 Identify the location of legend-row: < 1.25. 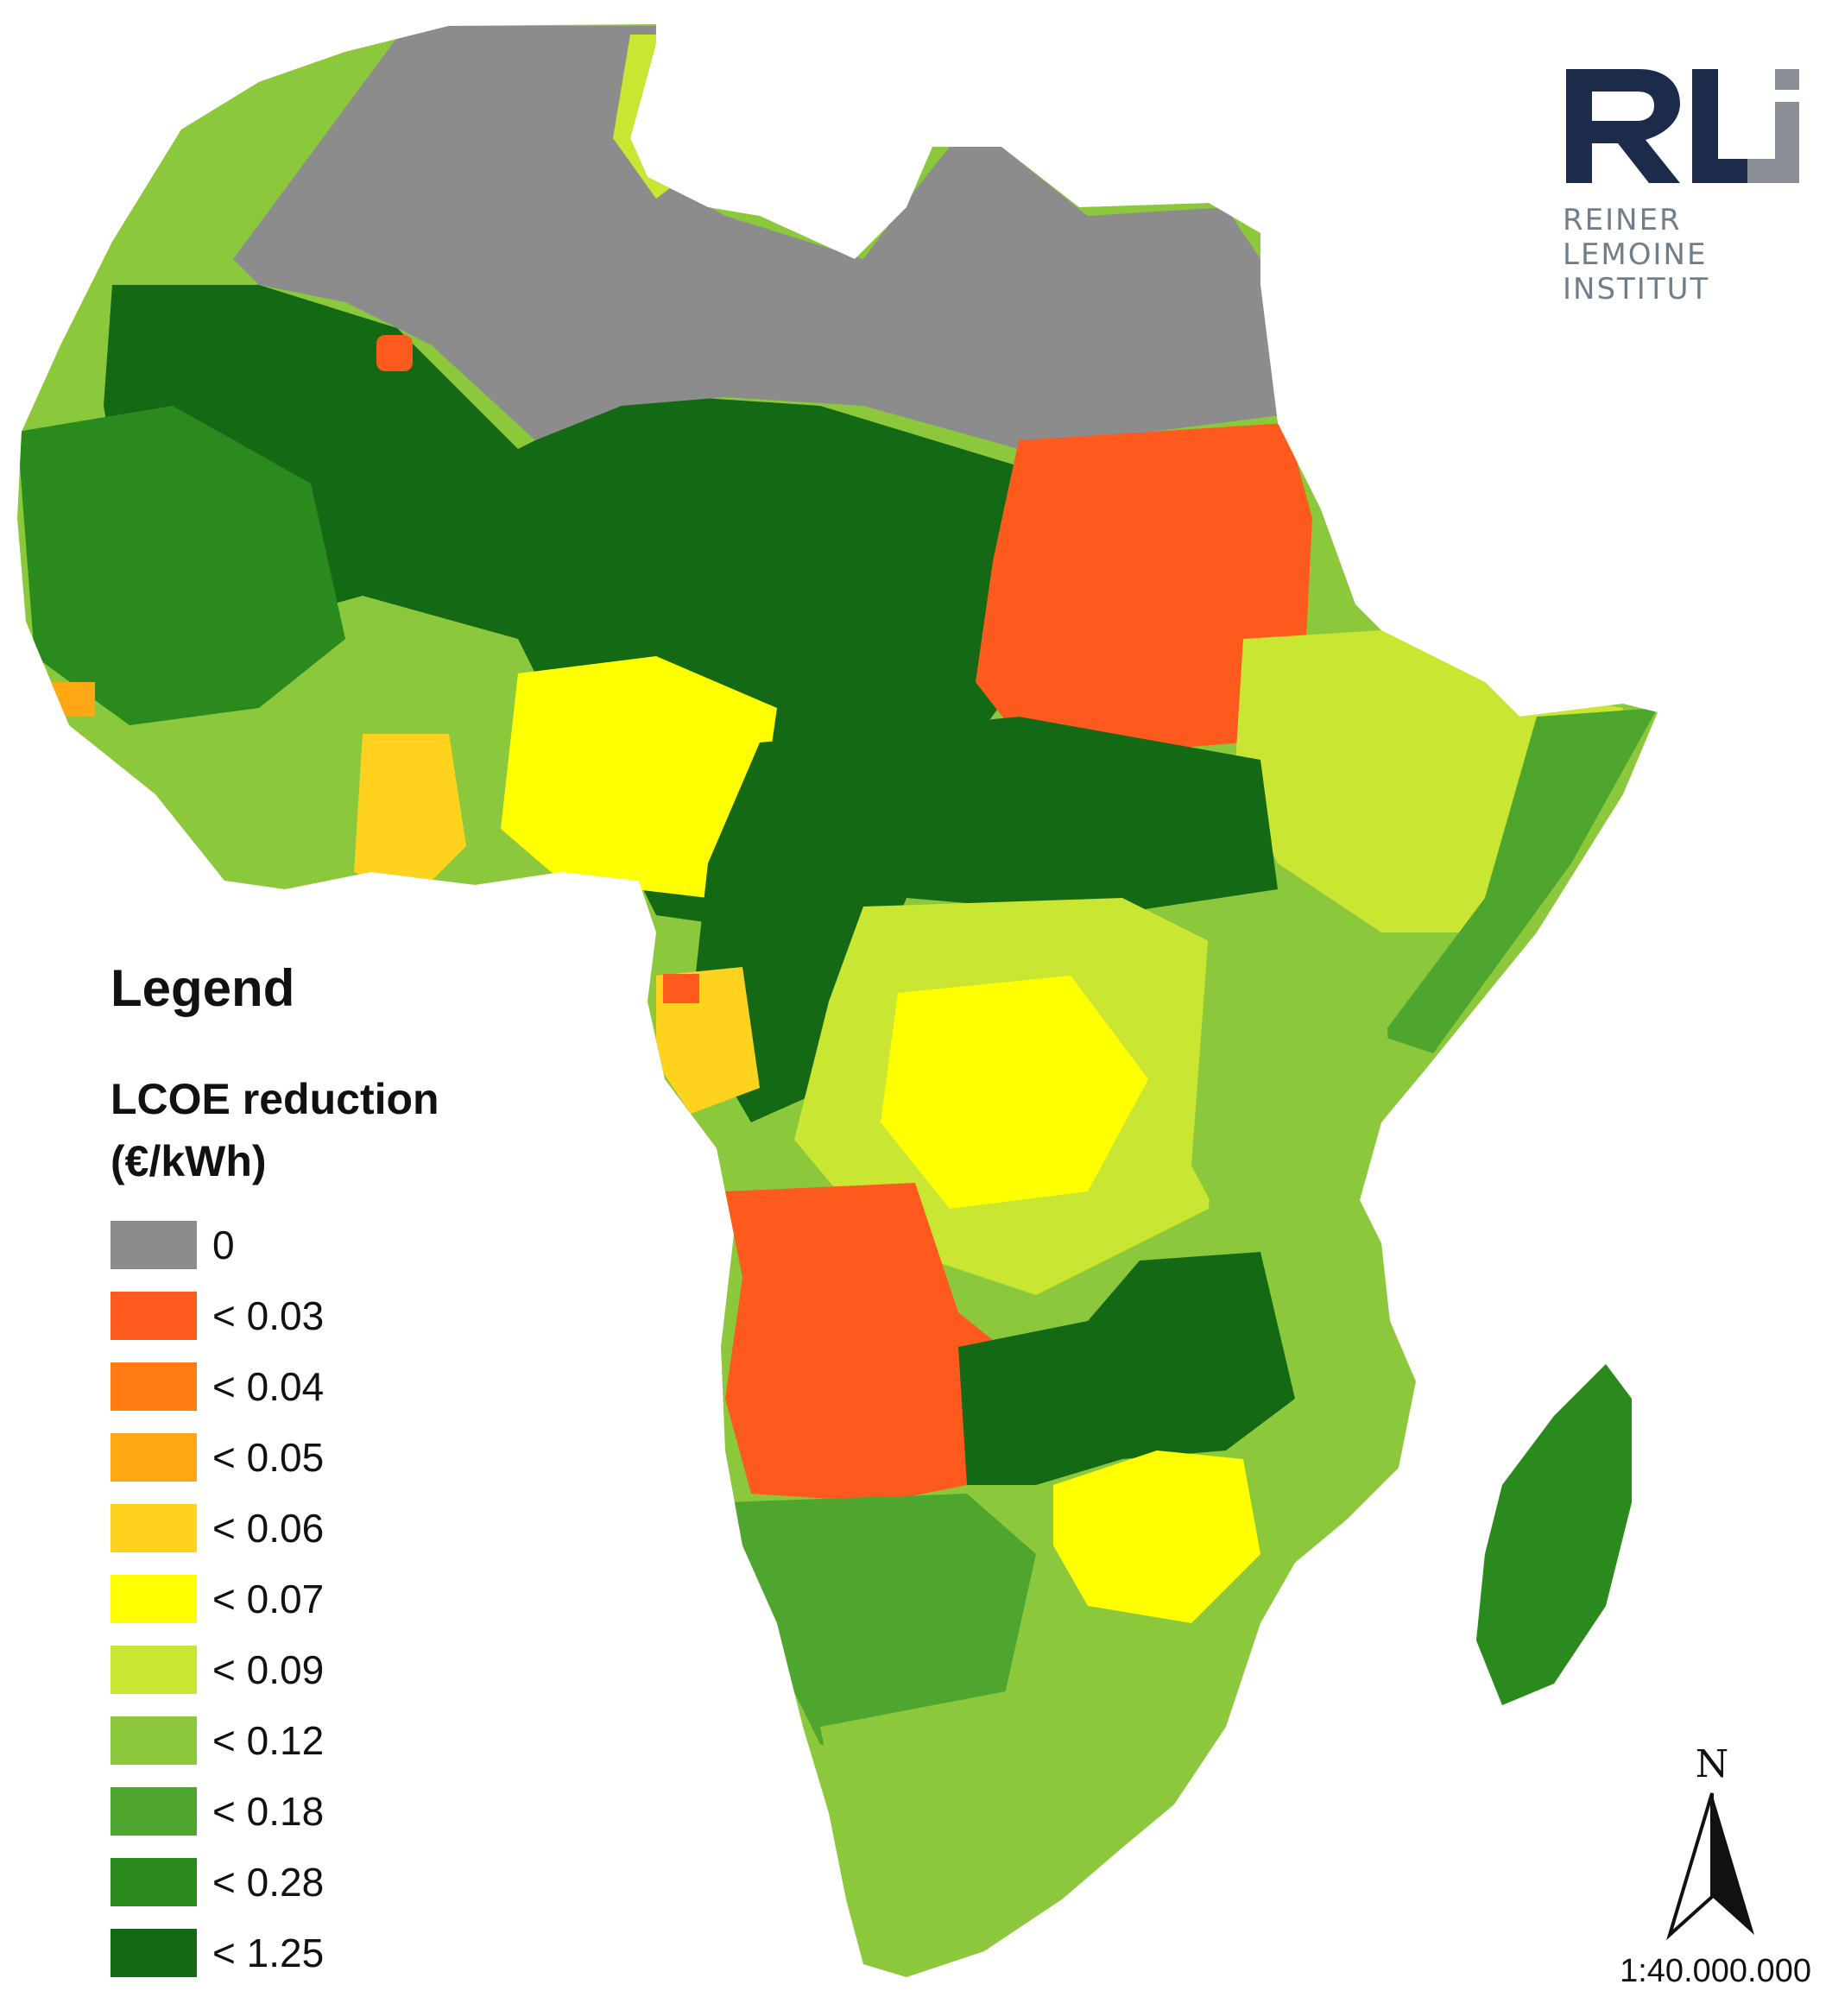
(335, 1953).